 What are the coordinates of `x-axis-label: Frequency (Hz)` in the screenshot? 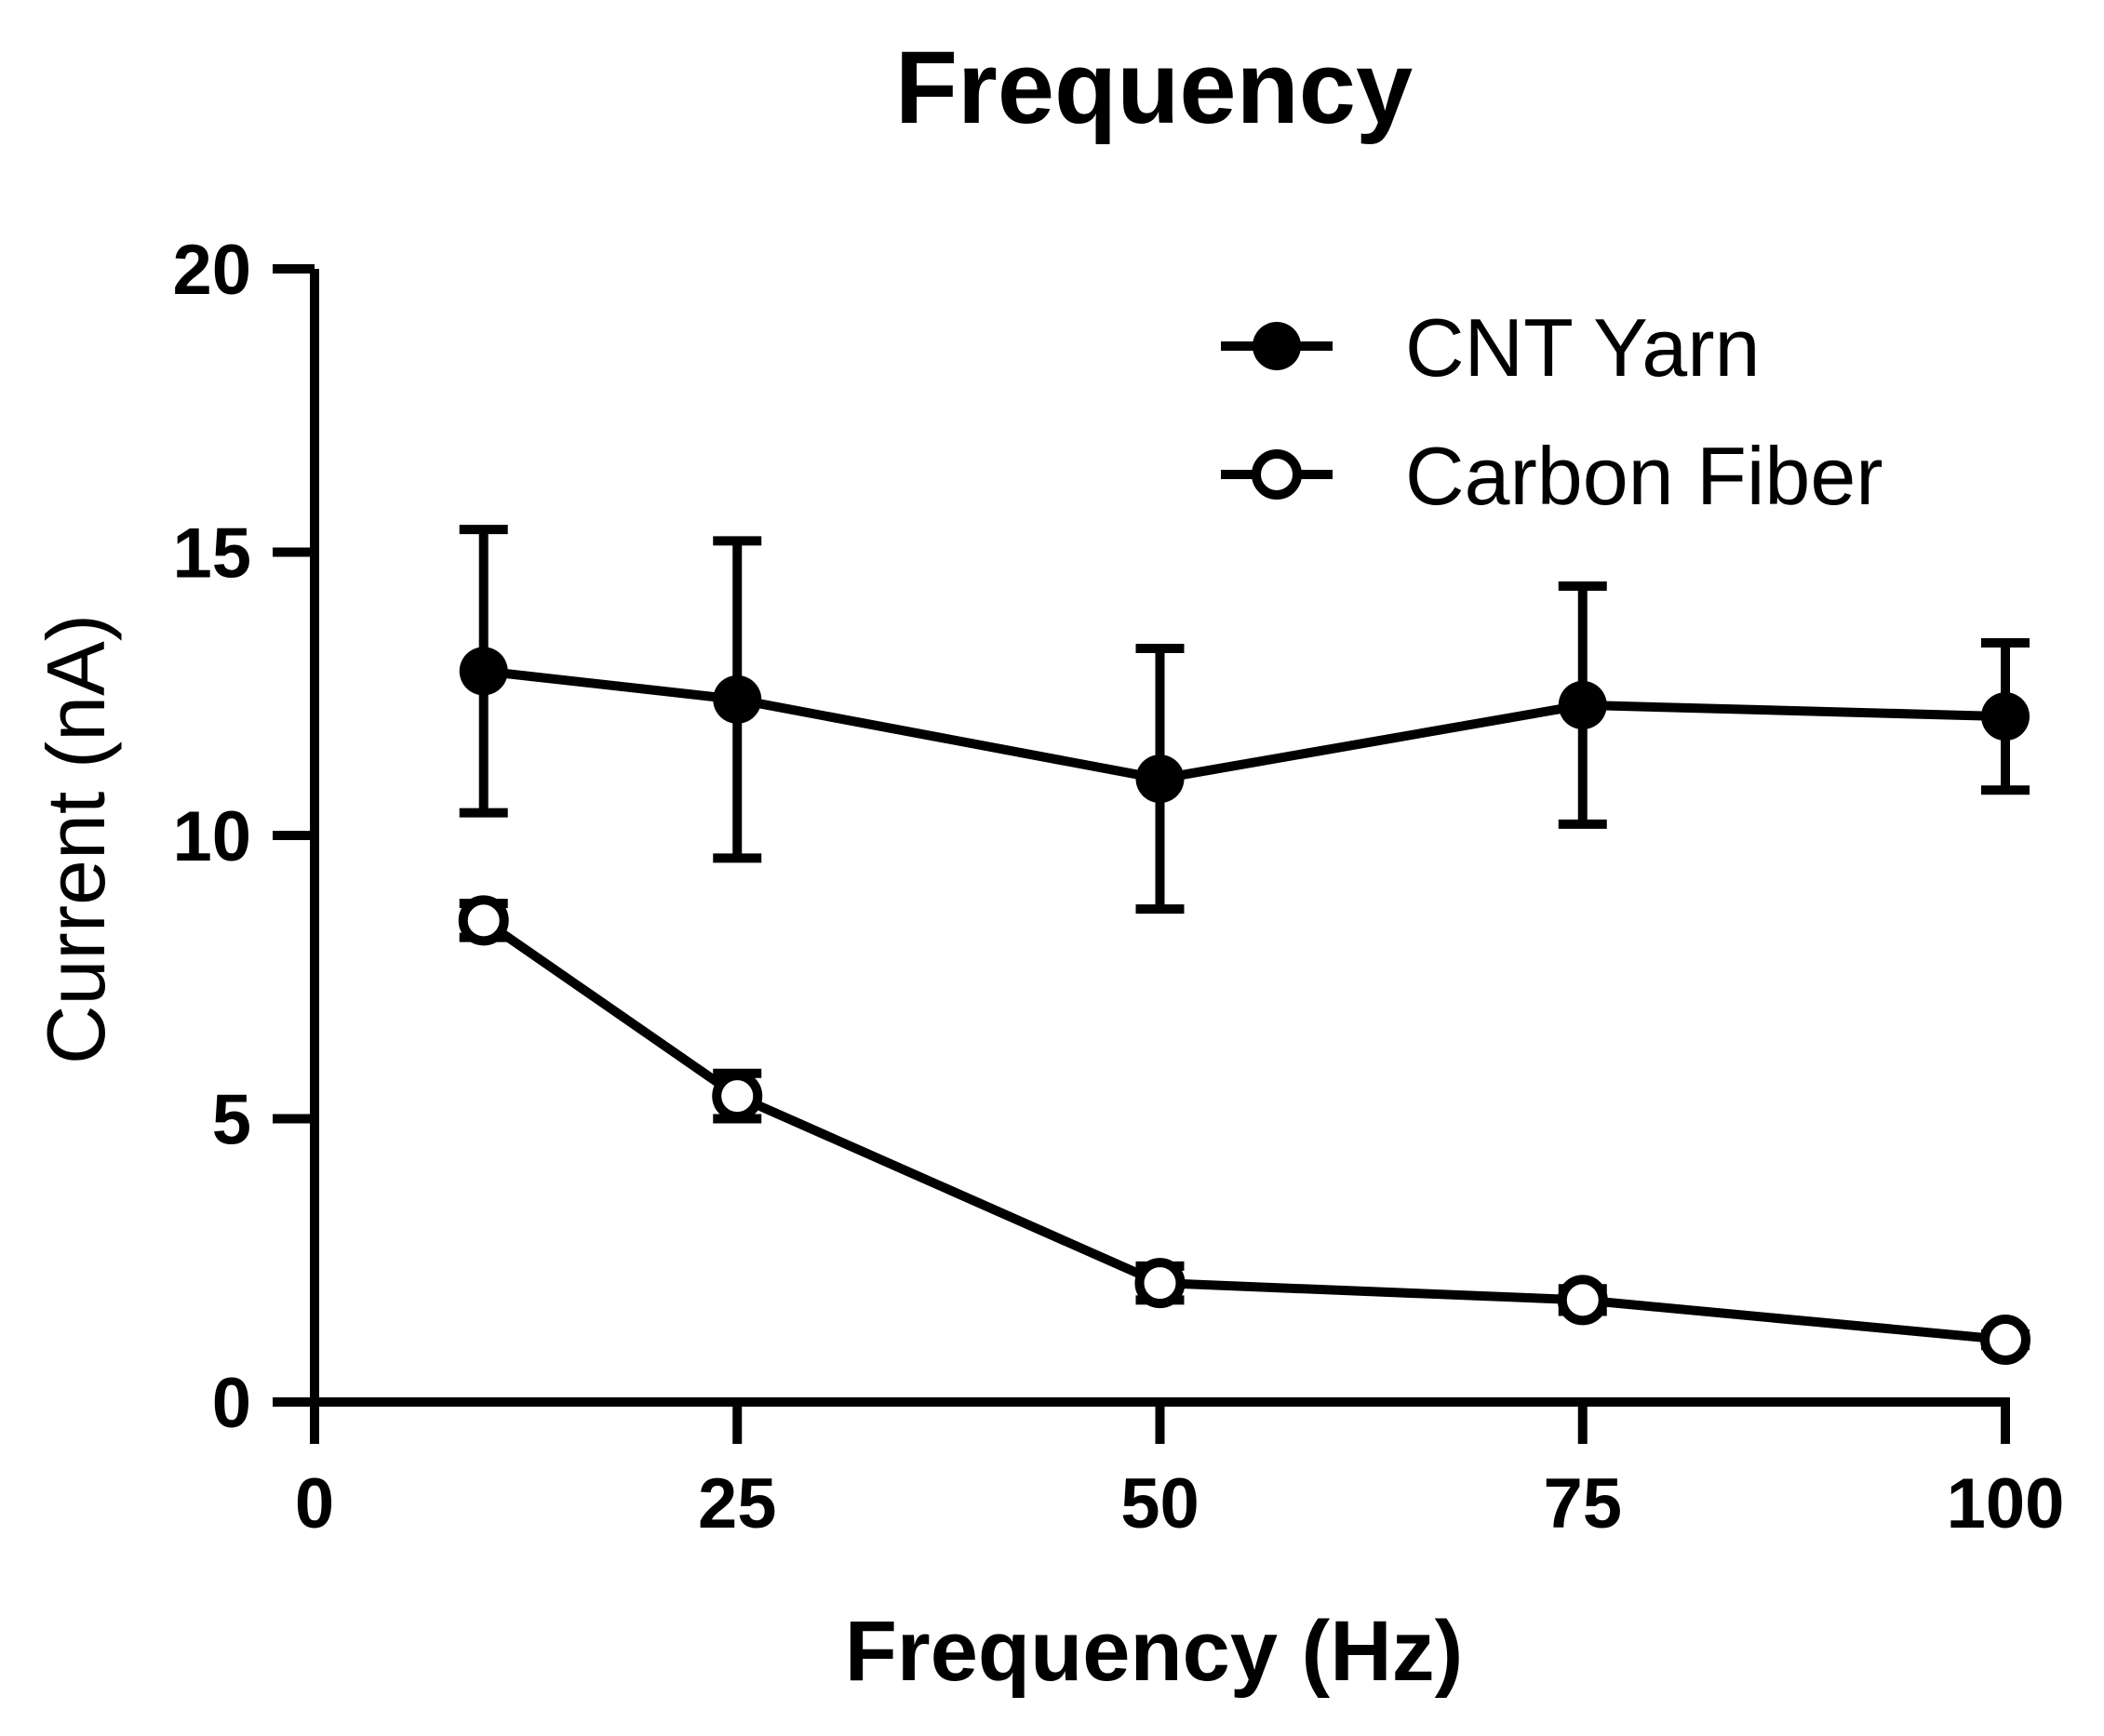 It's located at (1154, 1651).